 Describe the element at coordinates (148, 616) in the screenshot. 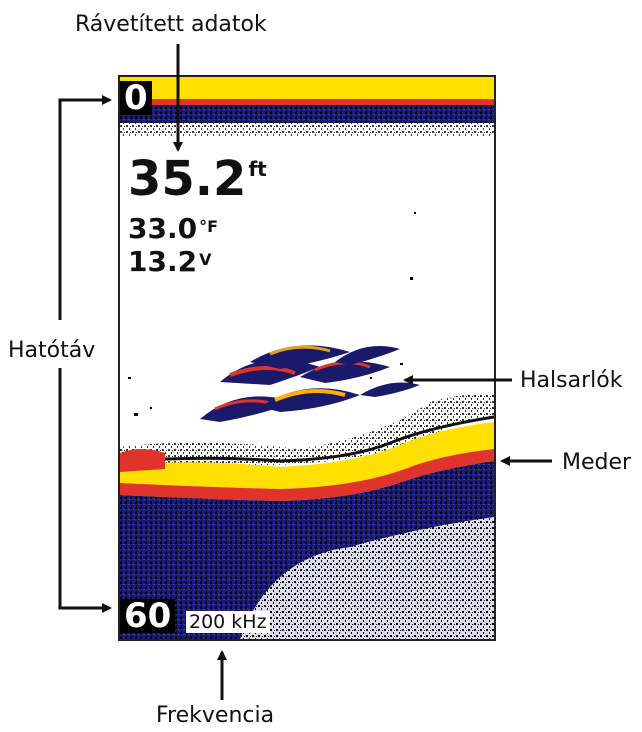

I see `range-bottom-value: 60` at that location.